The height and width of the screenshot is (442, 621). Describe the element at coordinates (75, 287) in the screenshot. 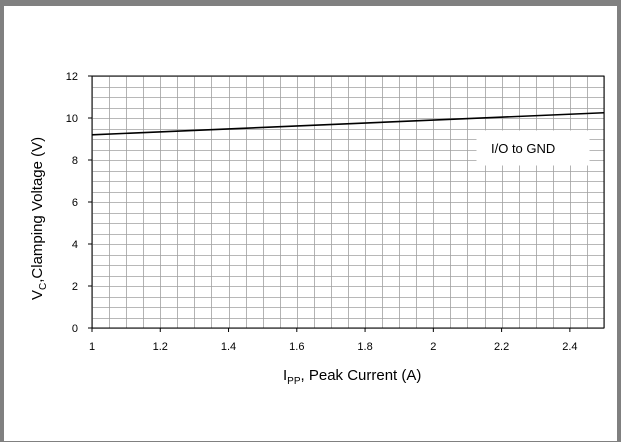

I see `y-tick-label: 2` at that location.